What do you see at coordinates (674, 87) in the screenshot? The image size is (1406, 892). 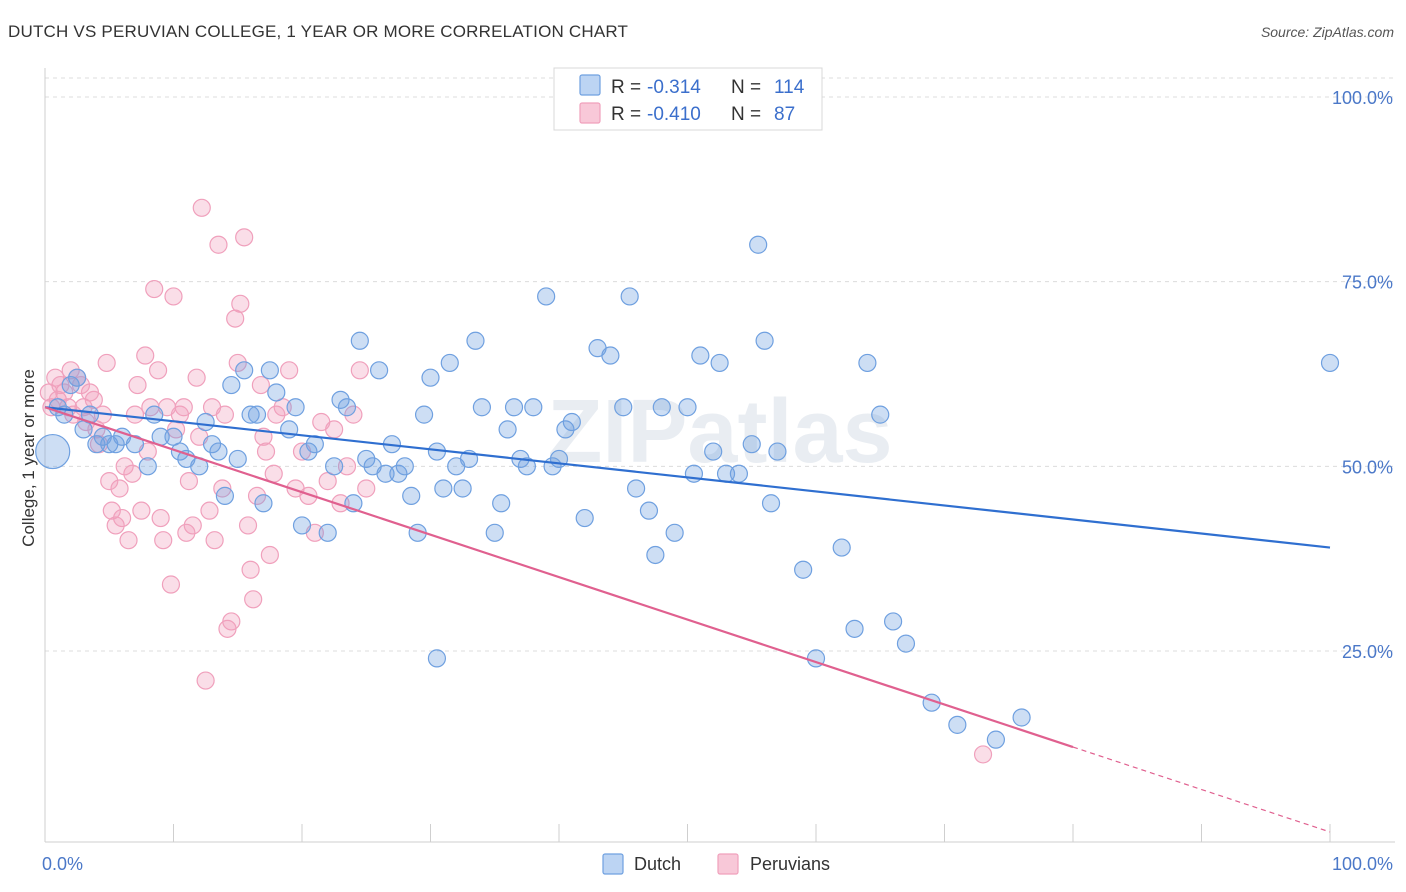 I see `legend-dutch-r: -0.314` at bounding box center [674, 87].